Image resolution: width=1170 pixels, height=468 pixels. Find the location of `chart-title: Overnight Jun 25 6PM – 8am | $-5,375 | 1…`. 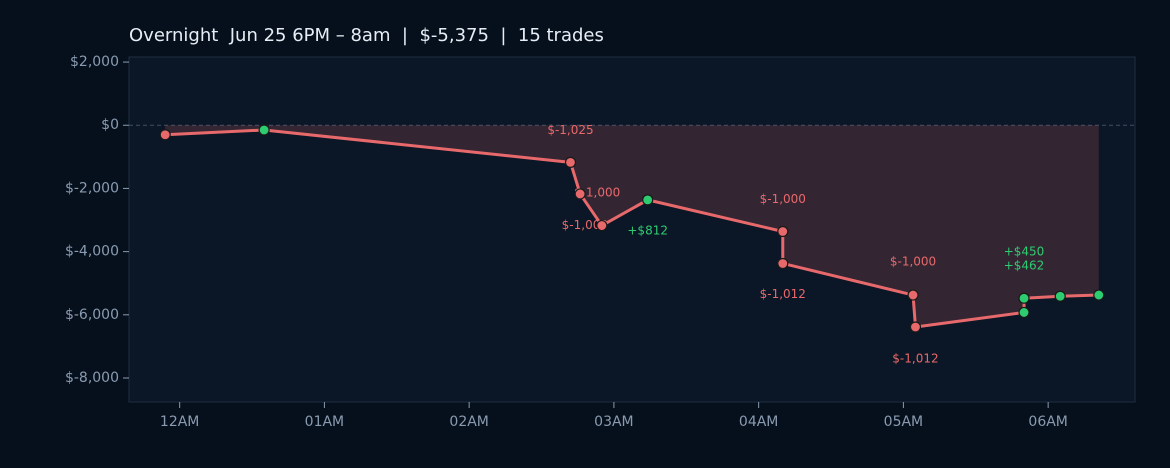

chart-title: Overnight Jun 25 6PM – 8am | $-5,375 | 1… is located at coordinates (366, 35).